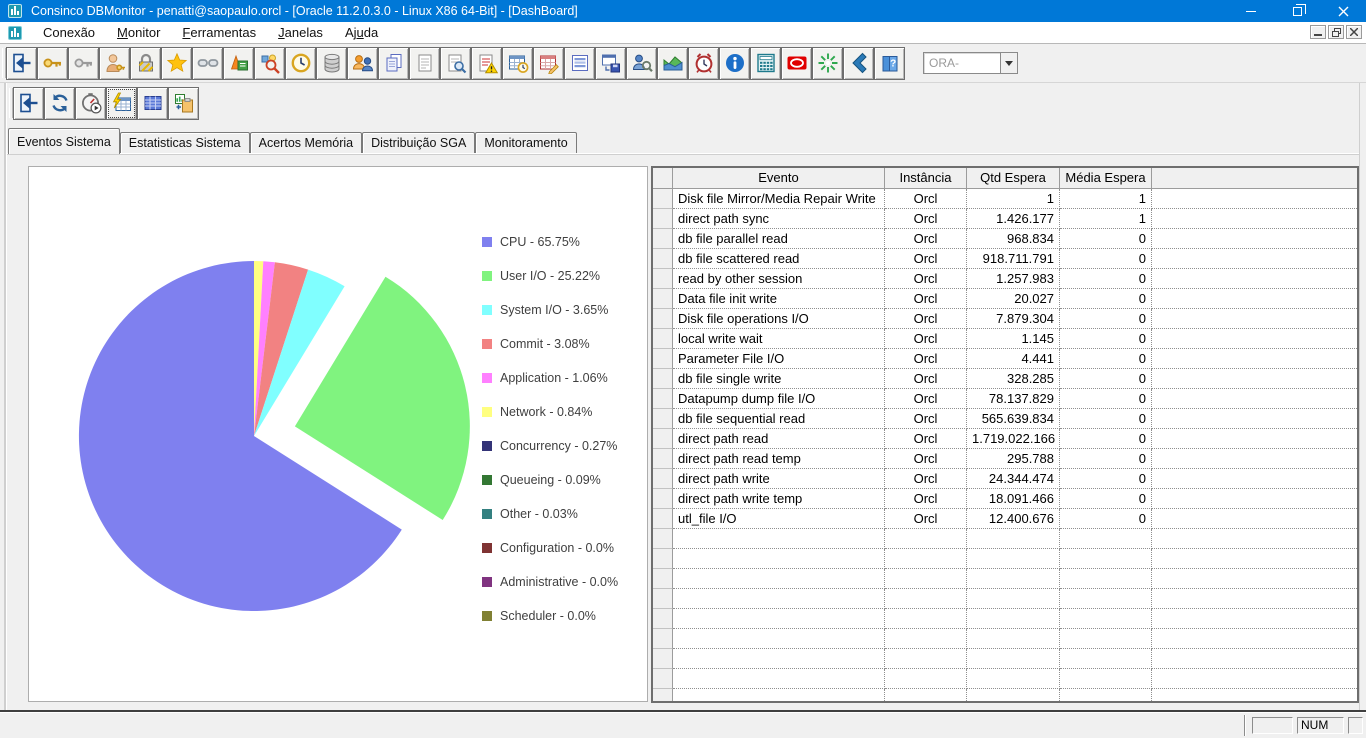  What do you see at coordinates (207, 63) in the screenshot?
I see `toolbar-button-kill-session` at bounding box center [207, 63].